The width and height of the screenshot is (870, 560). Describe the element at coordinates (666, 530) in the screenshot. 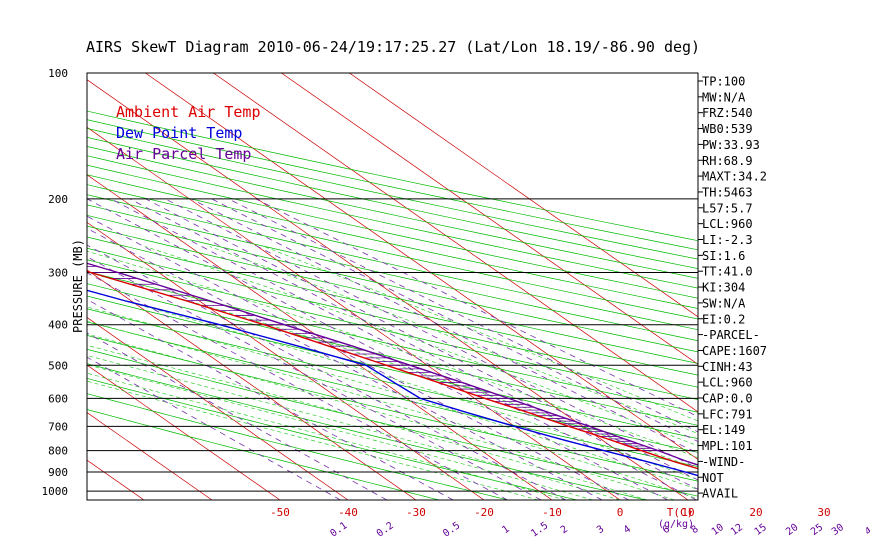

I see `mixing-ratio-tick-label: 6` at that location.